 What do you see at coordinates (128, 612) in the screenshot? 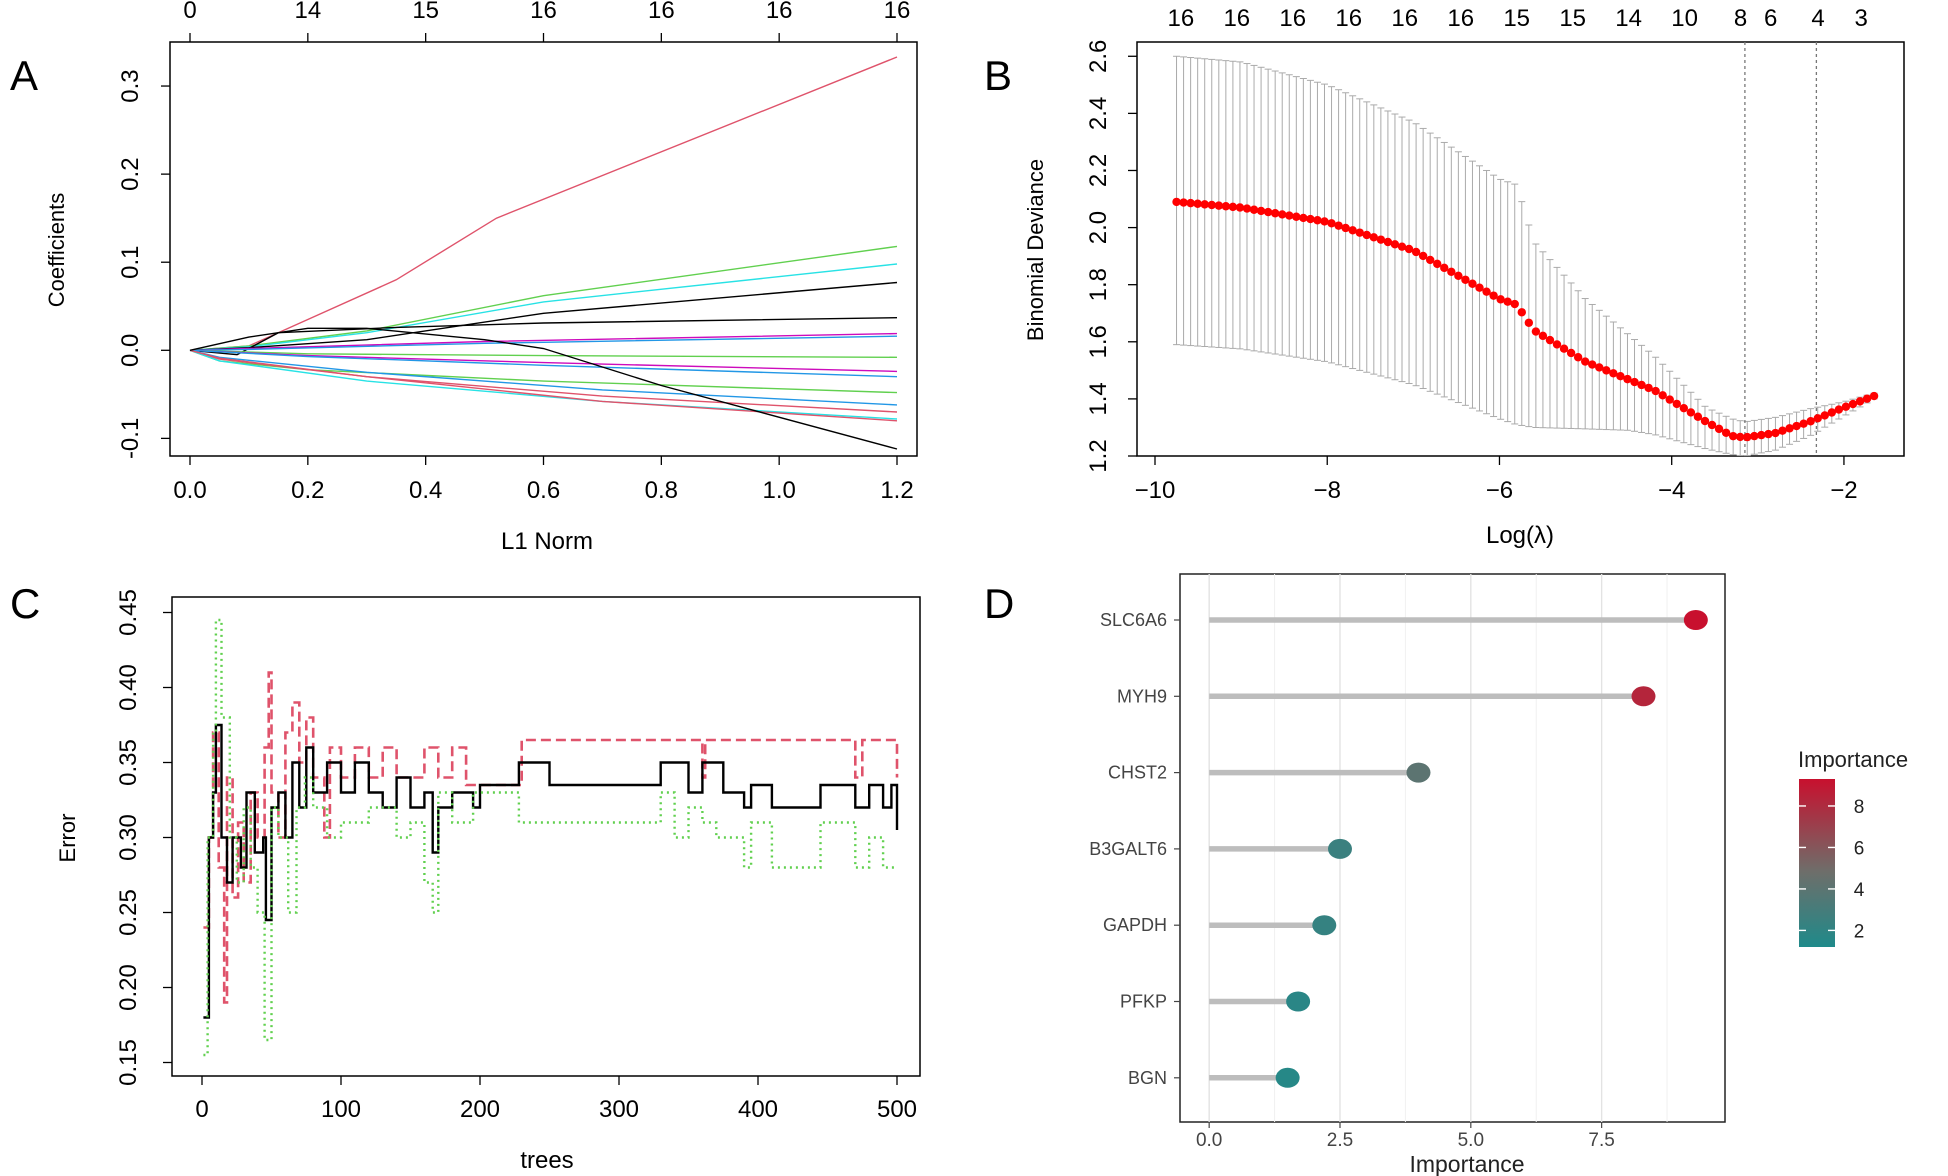
I see `panel-c-ytick-label: 0.45` at bounding box center [128, 612].